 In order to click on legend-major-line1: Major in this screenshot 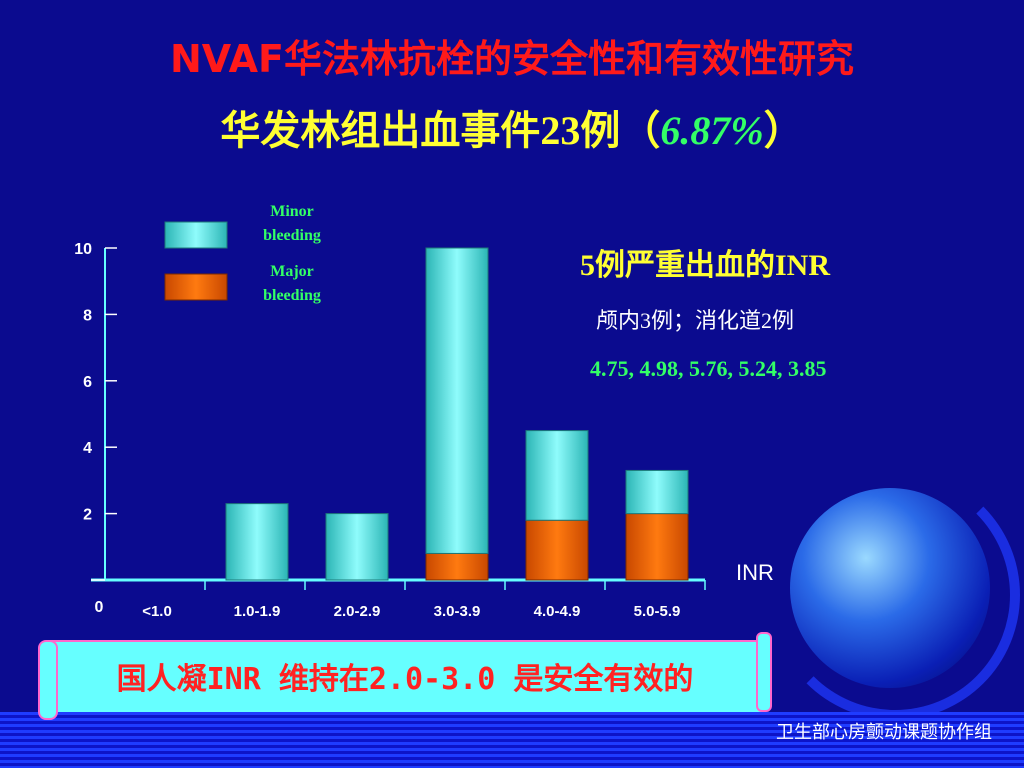, I will do `click(292, 271)`.